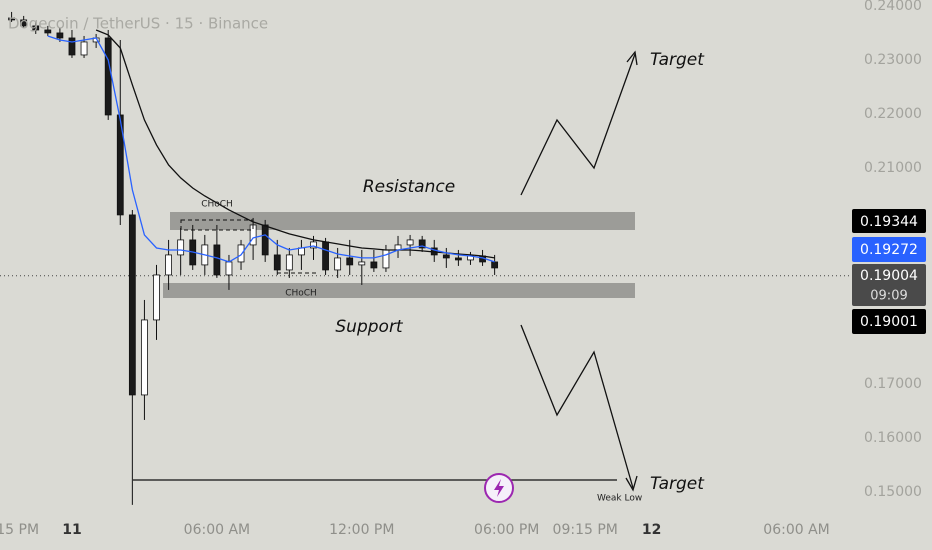 The image size is (932, 550). Describe the element at coordinates (19, 530) in the screenshot. I see `x-tick-label: 15 PM` at that location.